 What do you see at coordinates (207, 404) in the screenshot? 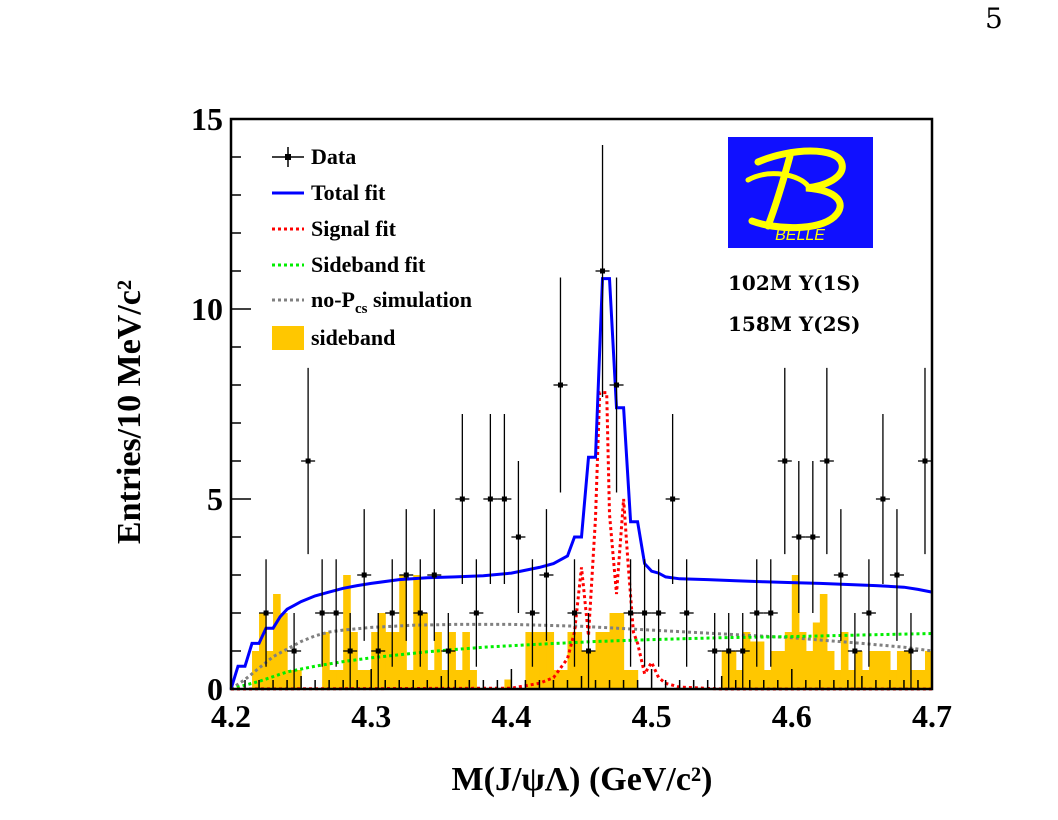
I see `y-tick-labels: 0 5 10 15` at bounding box center [207, 404].